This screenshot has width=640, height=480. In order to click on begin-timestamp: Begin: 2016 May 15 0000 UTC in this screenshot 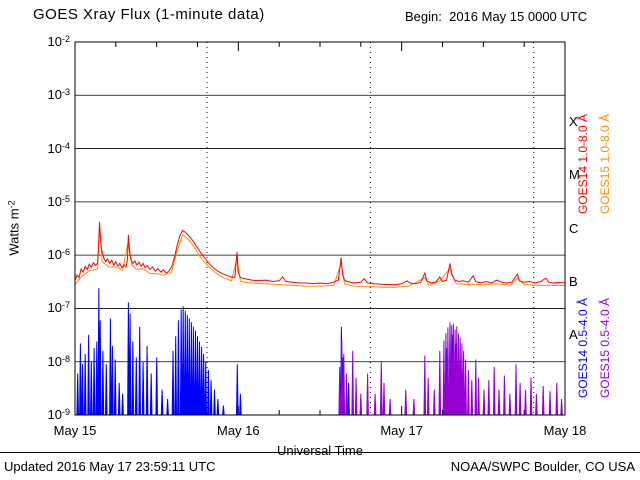, I will do `click(496, 16)`.